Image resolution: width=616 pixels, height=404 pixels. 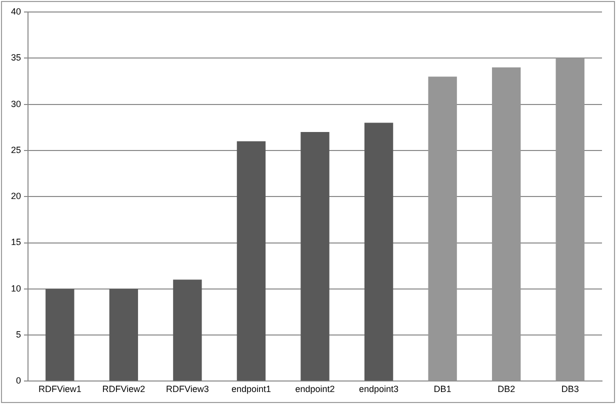 I want to click on x-tick-label: endpoint3, so click(x=379, y=389).